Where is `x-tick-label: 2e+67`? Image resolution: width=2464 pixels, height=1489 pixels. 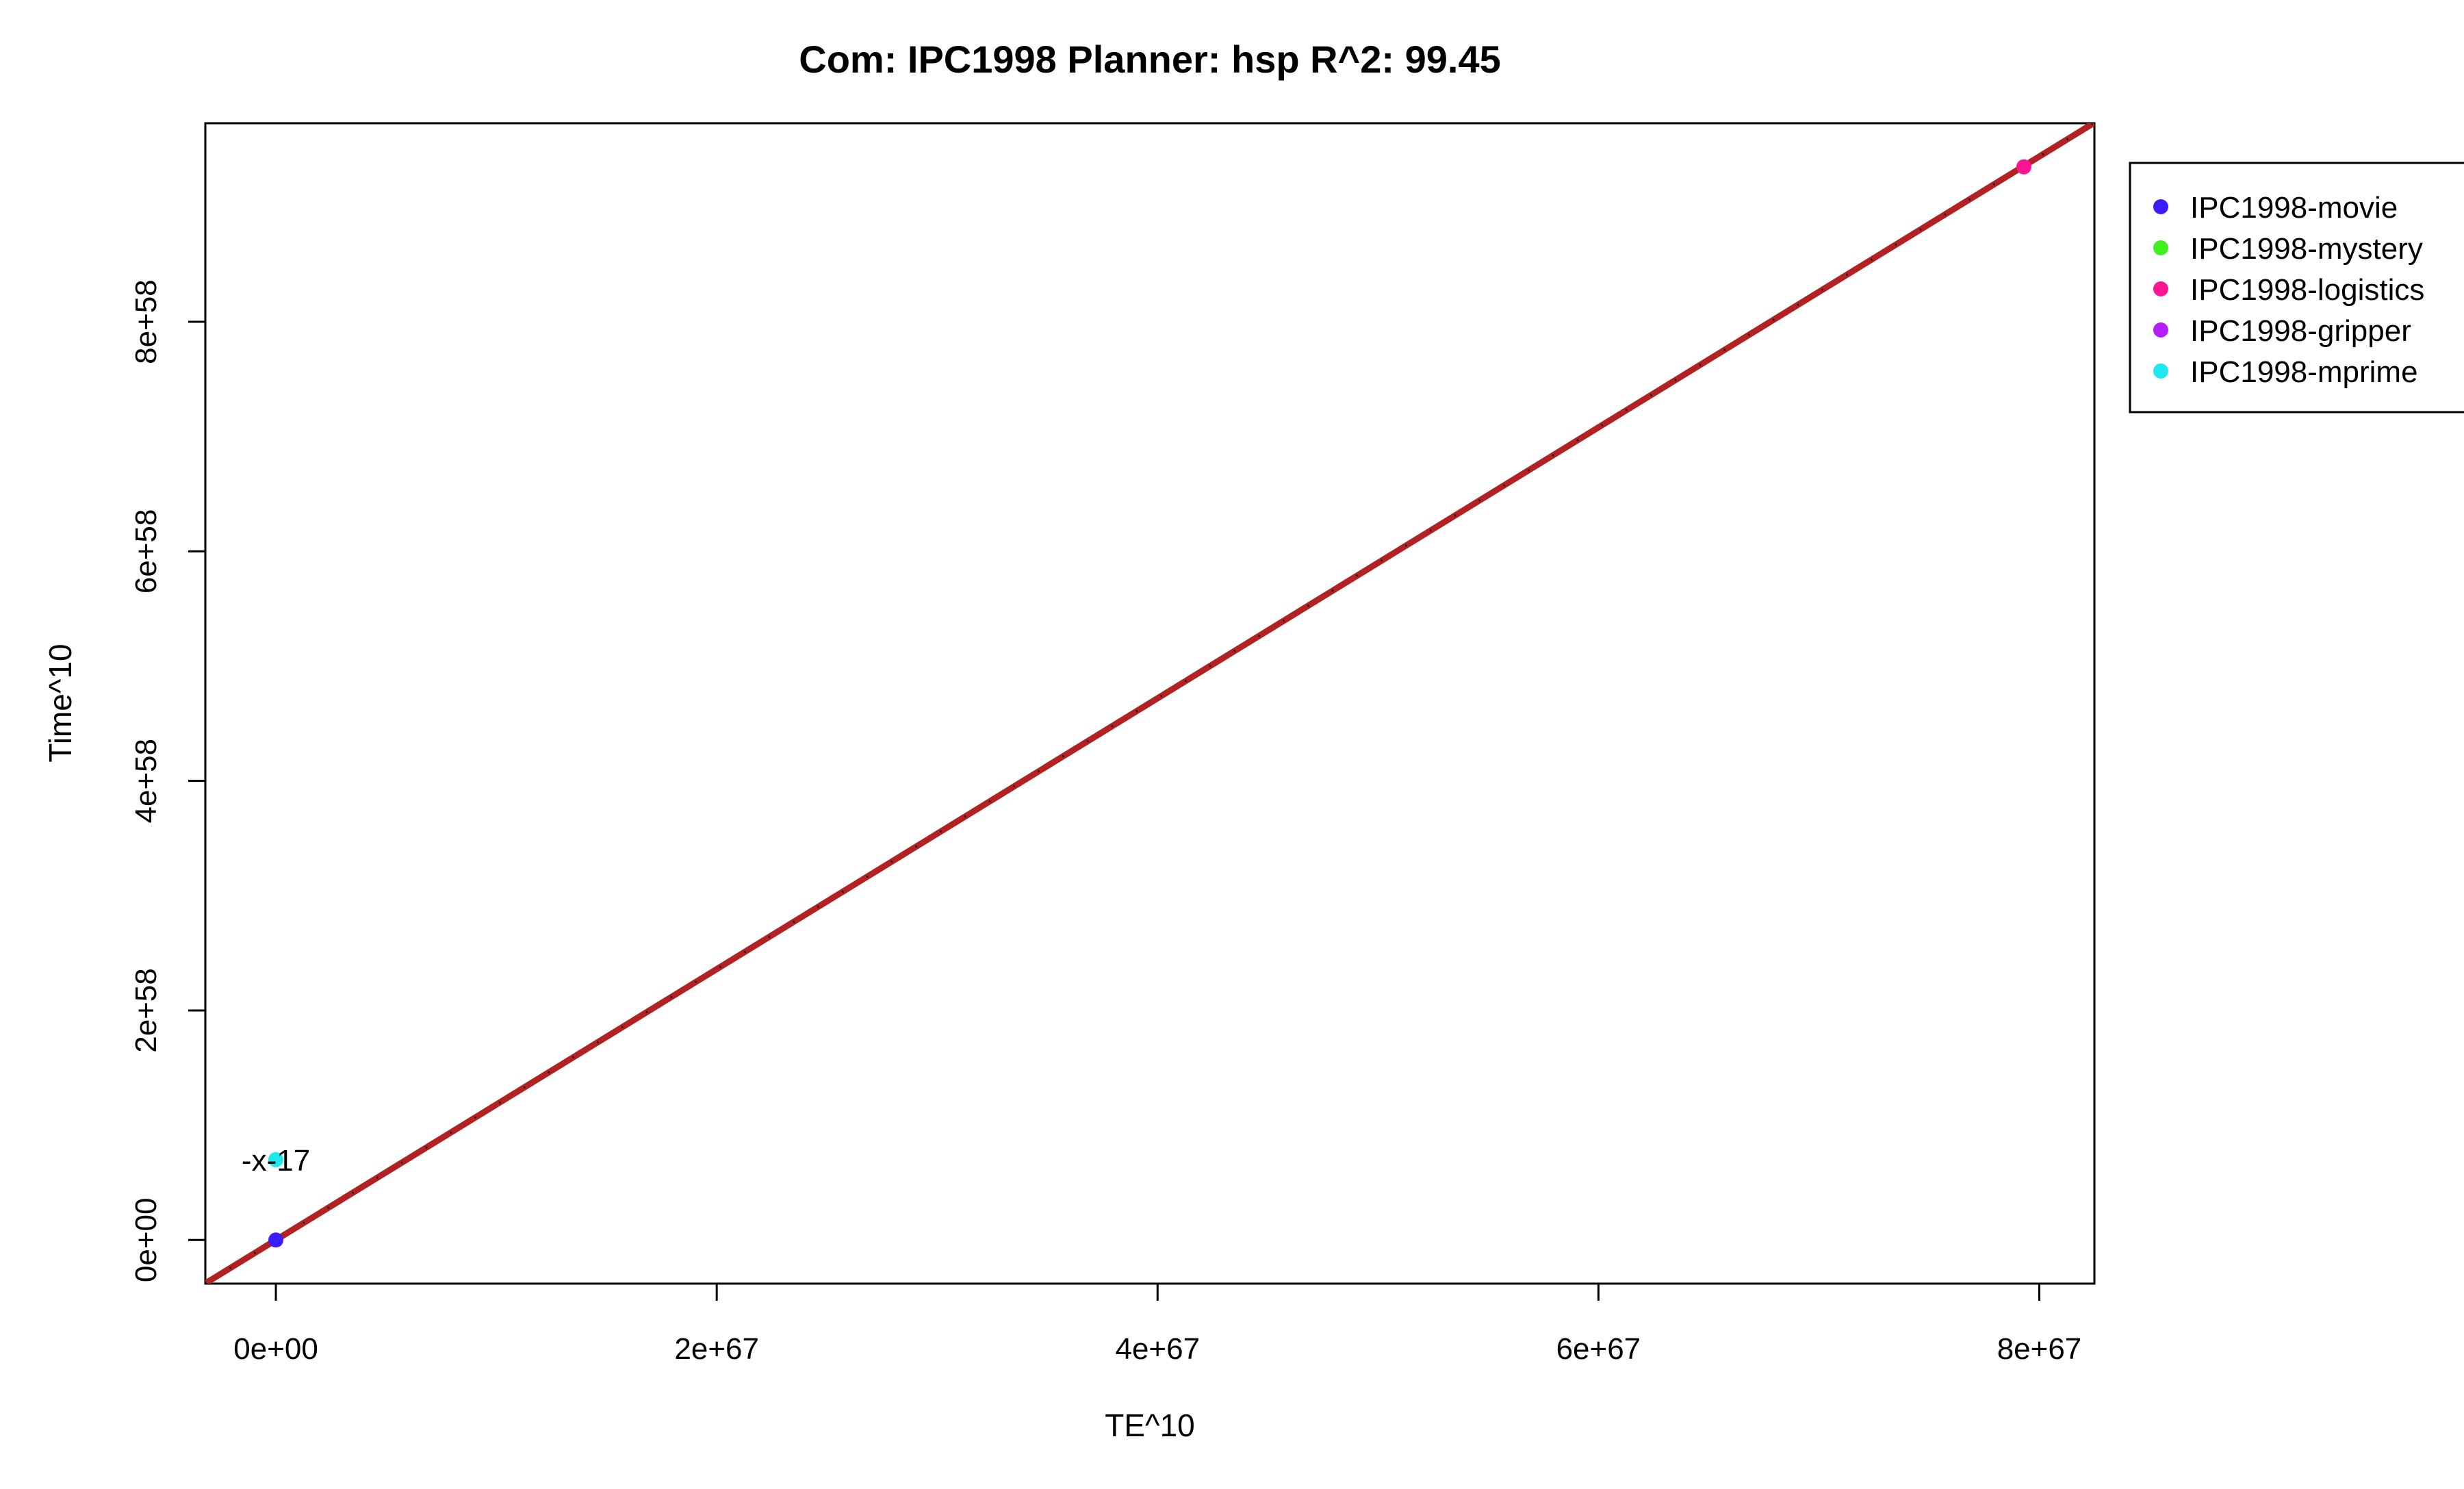
x-tick-label: 2e+67 is located at coordinates (716, 1349).